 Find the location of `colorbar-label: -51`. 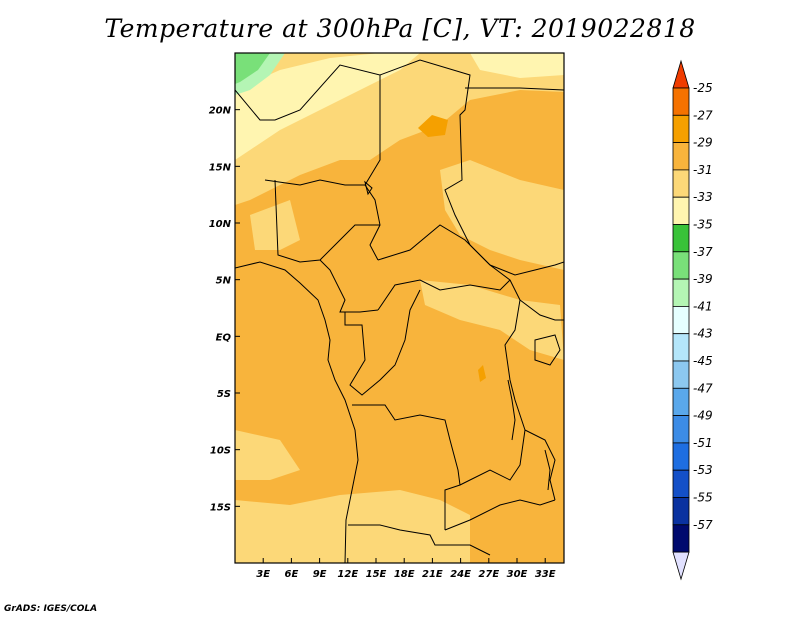

colorbar-label: -51 is located at coordinates (703, 443).